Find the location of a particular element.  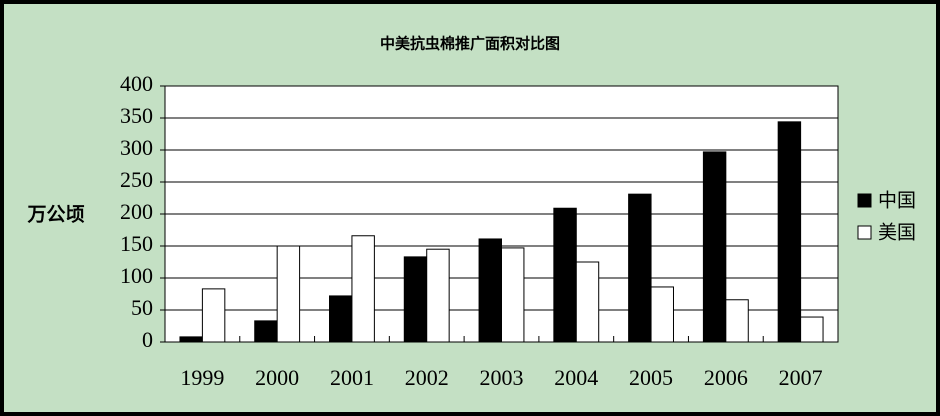

y-tick-label: 50 is located at coordinates (142, 307).